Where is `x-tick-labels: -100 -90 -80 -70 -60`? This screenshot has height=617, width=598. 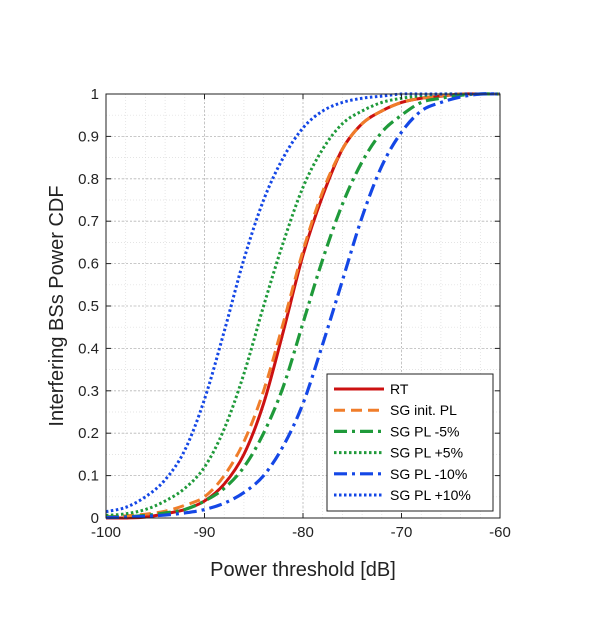 x-tick-labels: -100 -90 -80 -70 -60 is located at coordinates (301, 532).